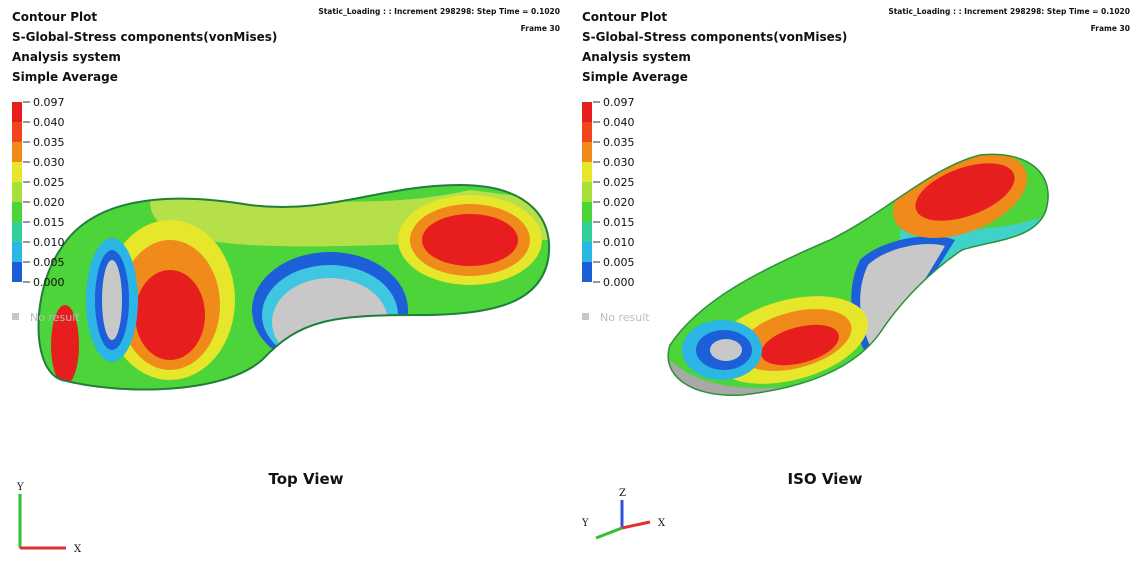  I want to click on iso-view-outline, so click(858, 274).